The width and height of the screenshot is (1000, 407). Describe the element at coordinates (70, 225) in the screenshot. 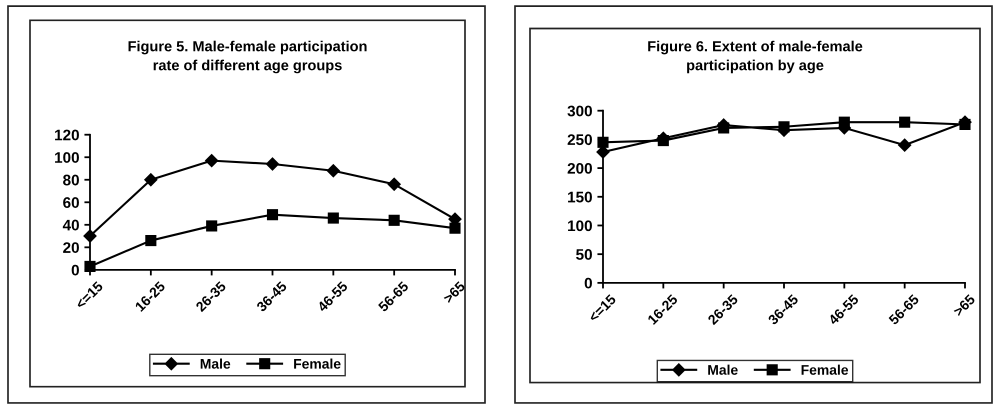

I see `y-tick-label: 40` at that location.